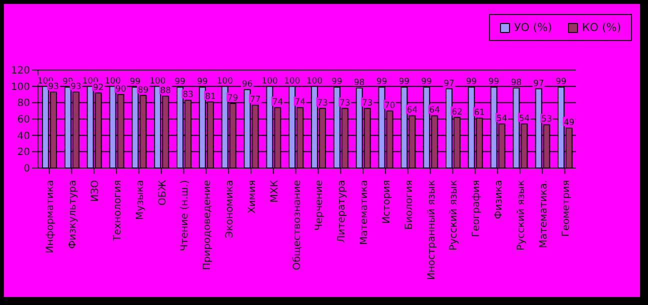 The width and height of the screenshot is (648, 305). Describe the element at coordinates (479, 113) in the screenshot. I see `data-label: 61` at that location.